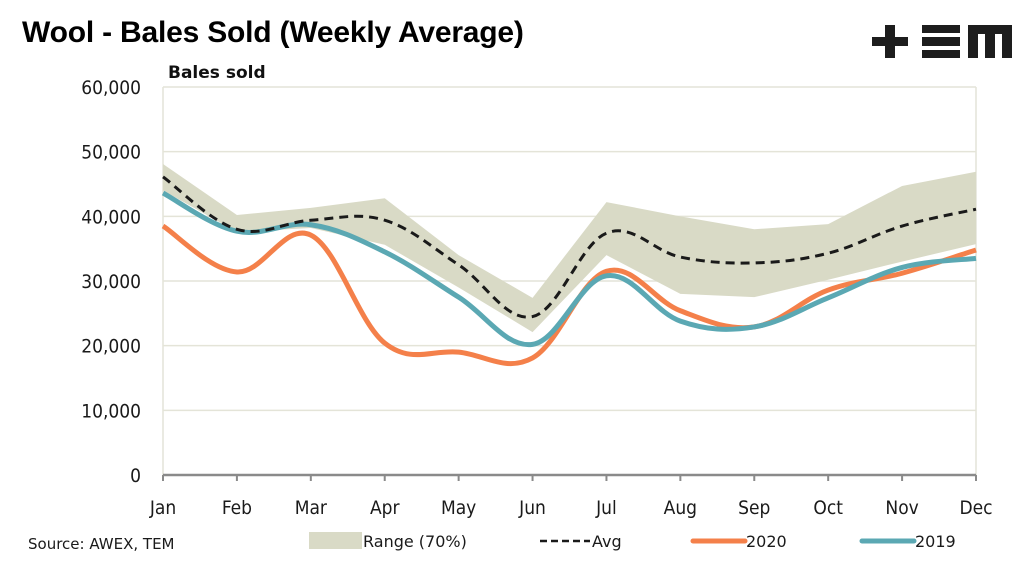 This screenshot has width=1024, height=571. Describe the element at coordinates (975, 508) in the screenshot. I see `x-tick-label: Dec` at that location.